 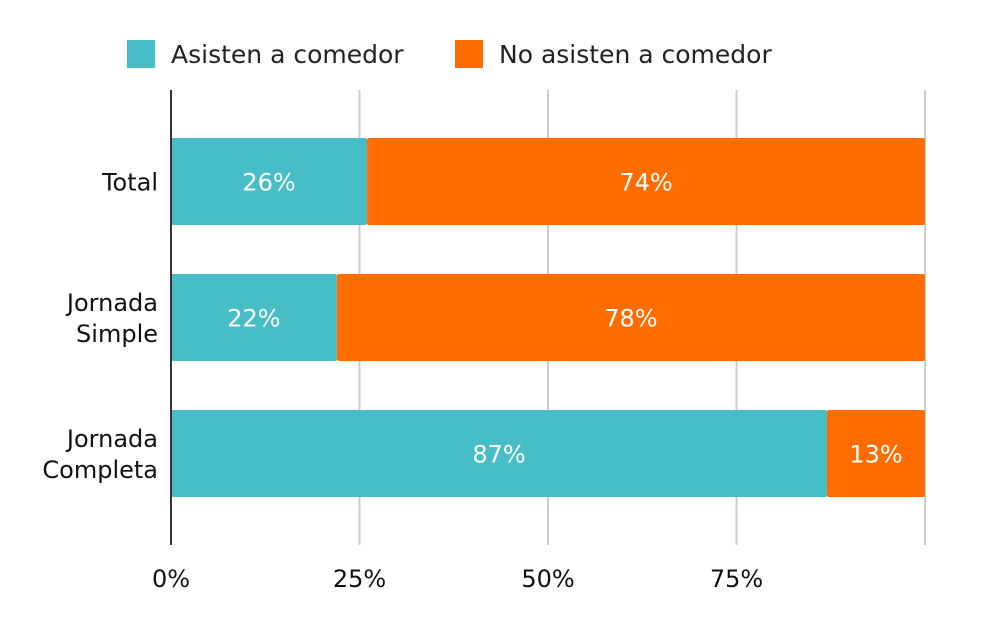 What do you see at coordinates (635, 54) in the screenshot?
I see `legend-label: No asisten a comedor` at bounding box center [635, 54].